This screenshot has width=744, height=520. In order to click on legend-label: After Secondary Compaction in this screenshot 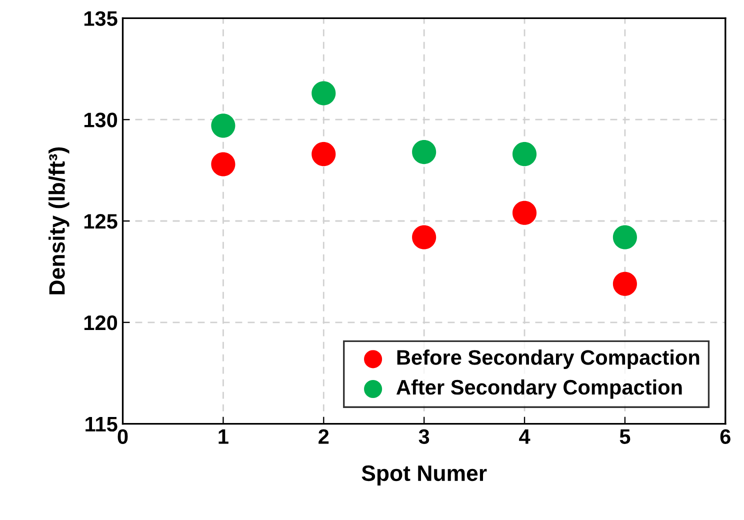, I will do `click(539, 389)`.